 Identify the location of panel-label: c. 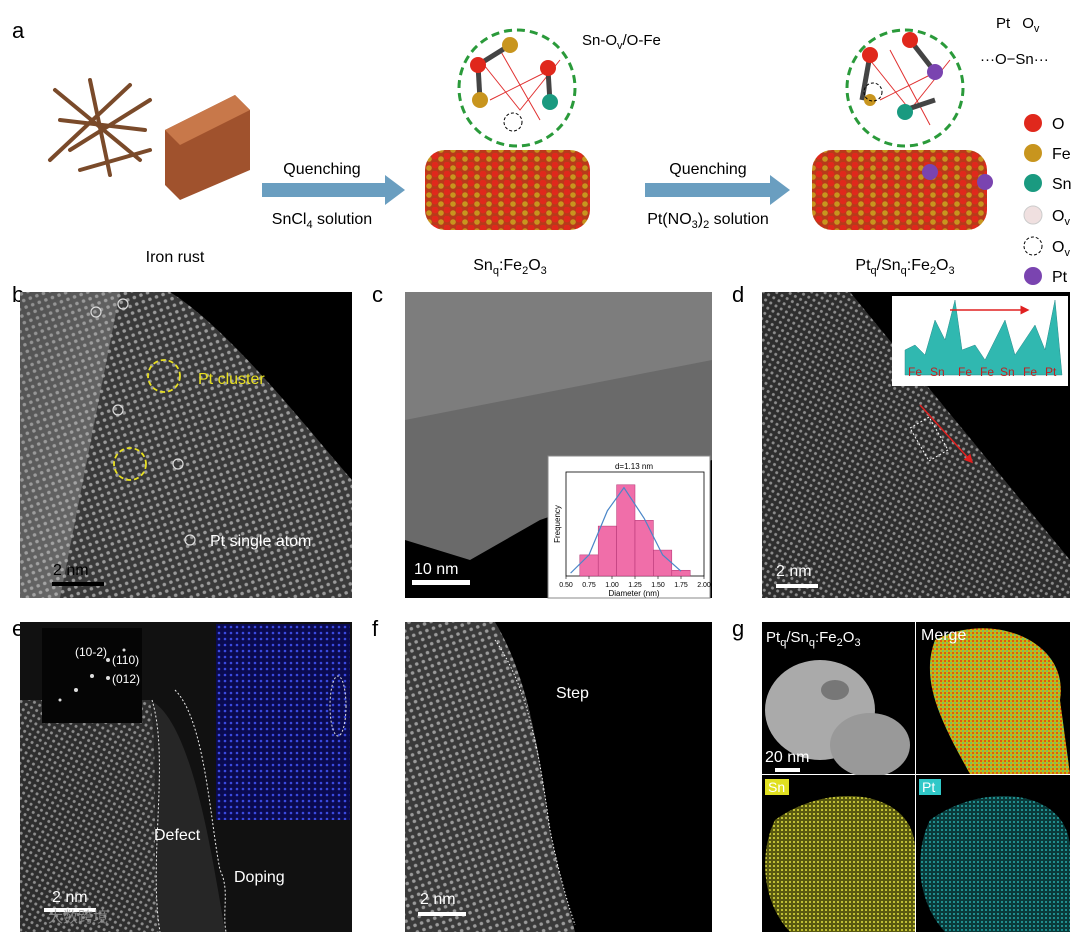
(377, 294).